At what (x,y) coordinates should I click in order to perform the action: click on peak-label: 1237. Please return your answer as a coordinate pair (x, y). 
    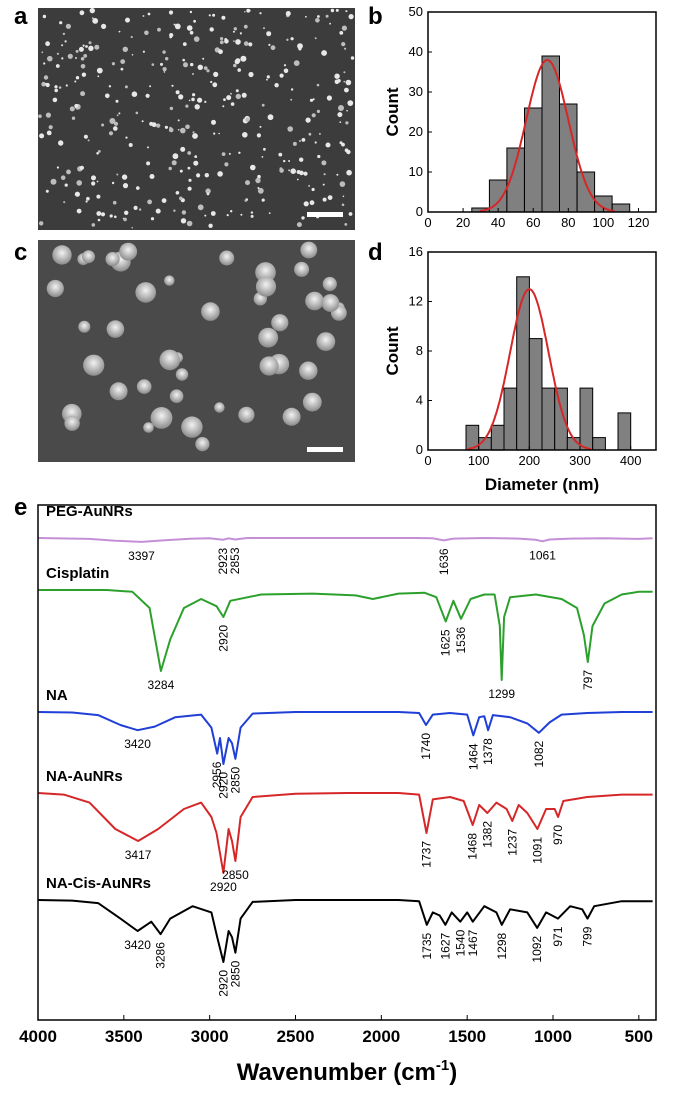
    Looking at the image, I should click on (512, 842).